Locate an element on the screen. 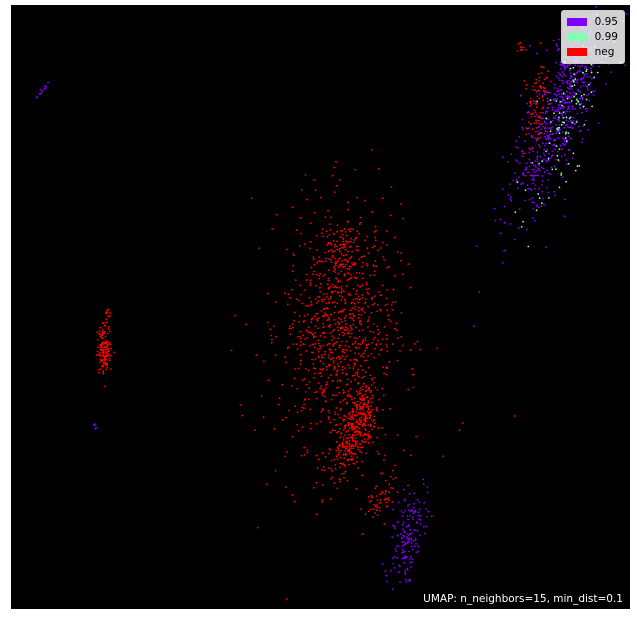  legend-swatch-0.99 is located at coordinates (576, 36).